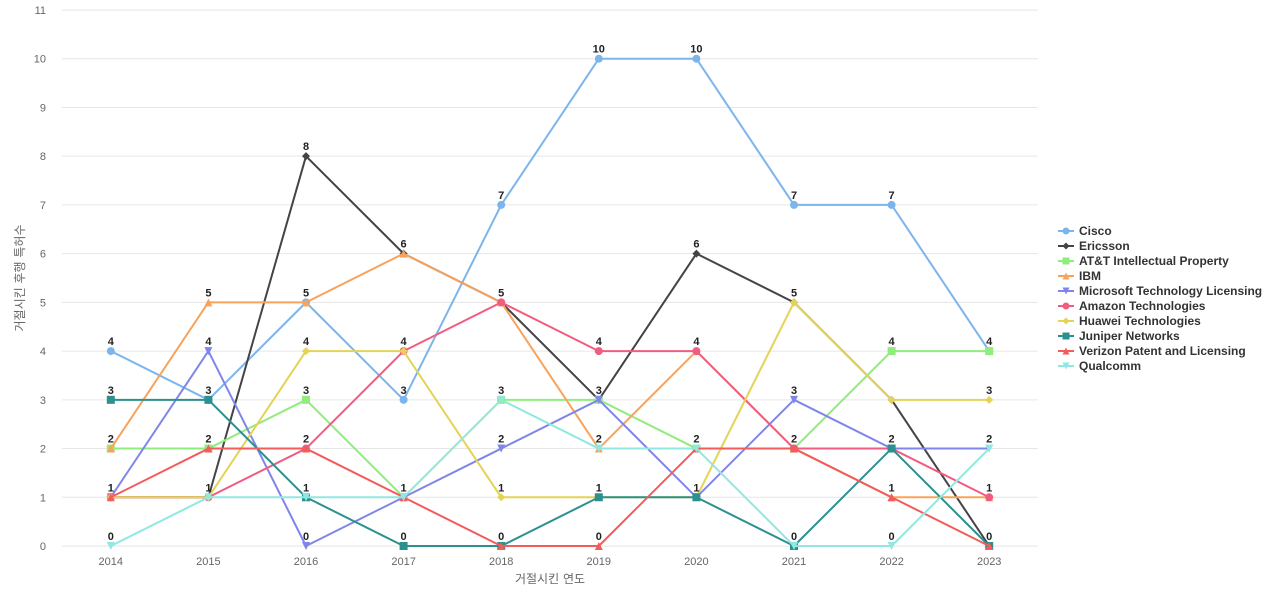  I want to click on legend-item-9: Qualcomm, so click(1099, 366).